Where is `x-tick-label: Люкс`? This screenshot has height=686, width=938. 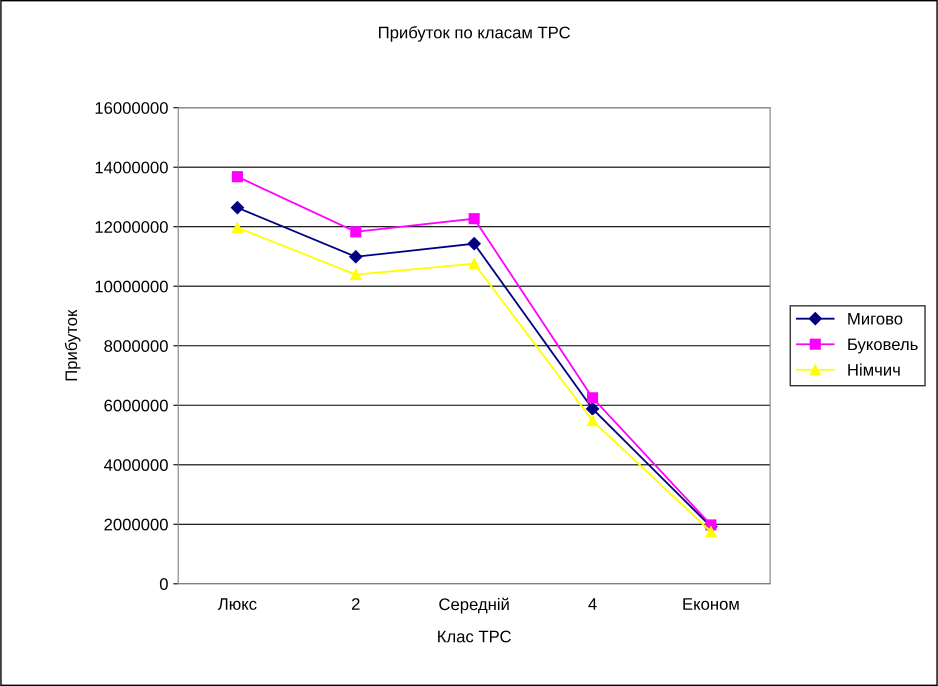
x-tick-label: Люкс is located at coordinates (237, 604).